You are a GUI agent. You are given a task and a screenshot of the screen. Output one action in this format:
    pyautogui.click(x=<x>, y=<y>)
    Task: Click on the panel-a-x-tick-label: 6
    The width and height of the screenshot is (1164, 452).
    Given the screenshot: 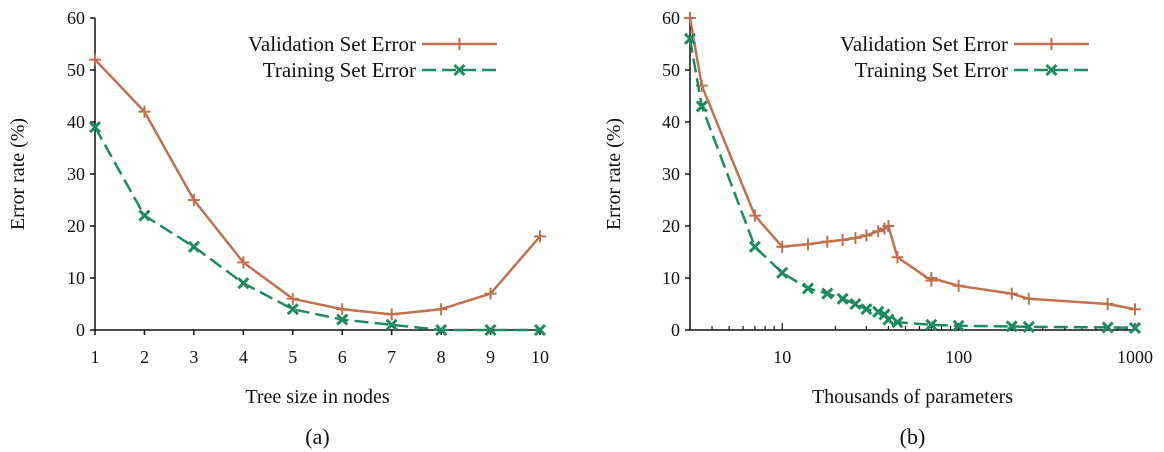 What is the action you would take?
    pyautogui.click(x=342, y=357)
    